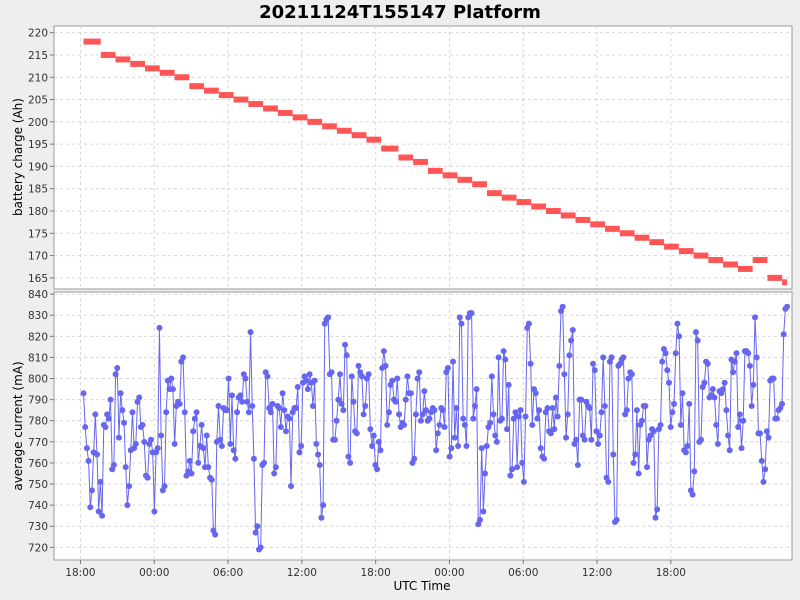 This screenshot has height=600, width=800. I want to click on battery-charge-y-tick-label: 205, so click(38, 101).